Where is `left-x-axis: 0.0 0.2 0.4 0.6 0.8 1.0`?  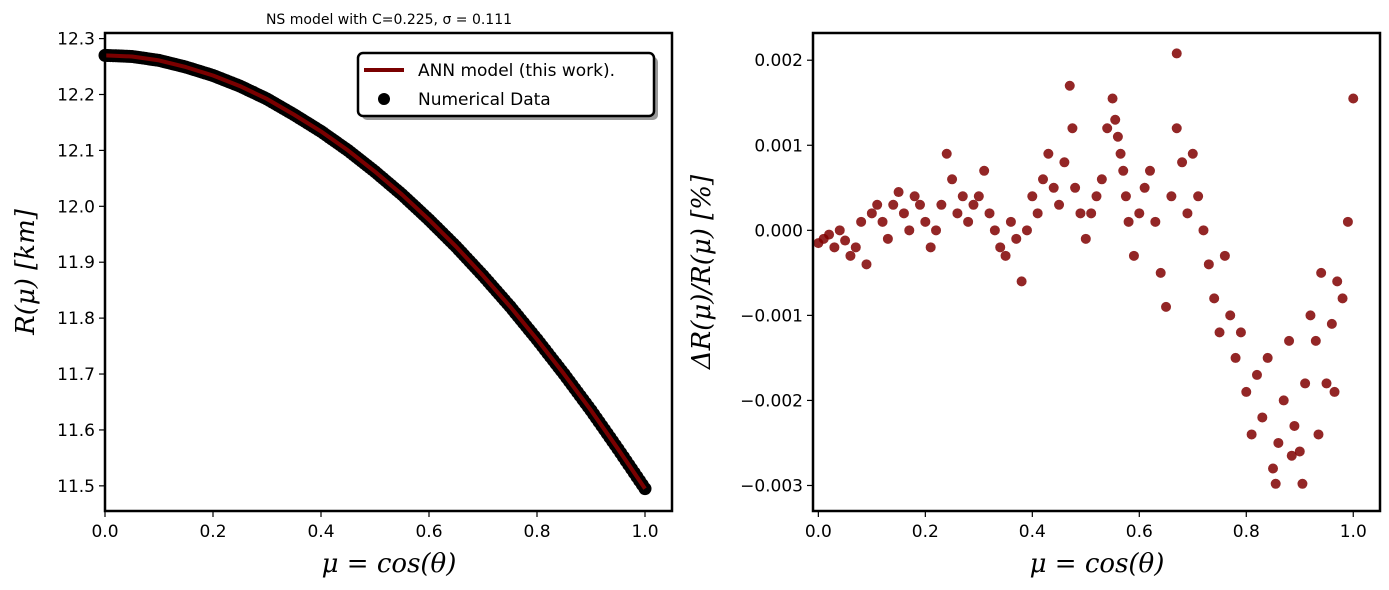
left-x-axis: 0.0 0.2 0.4 0.6 0.8 1.0 is located at coordinates (375, 526).